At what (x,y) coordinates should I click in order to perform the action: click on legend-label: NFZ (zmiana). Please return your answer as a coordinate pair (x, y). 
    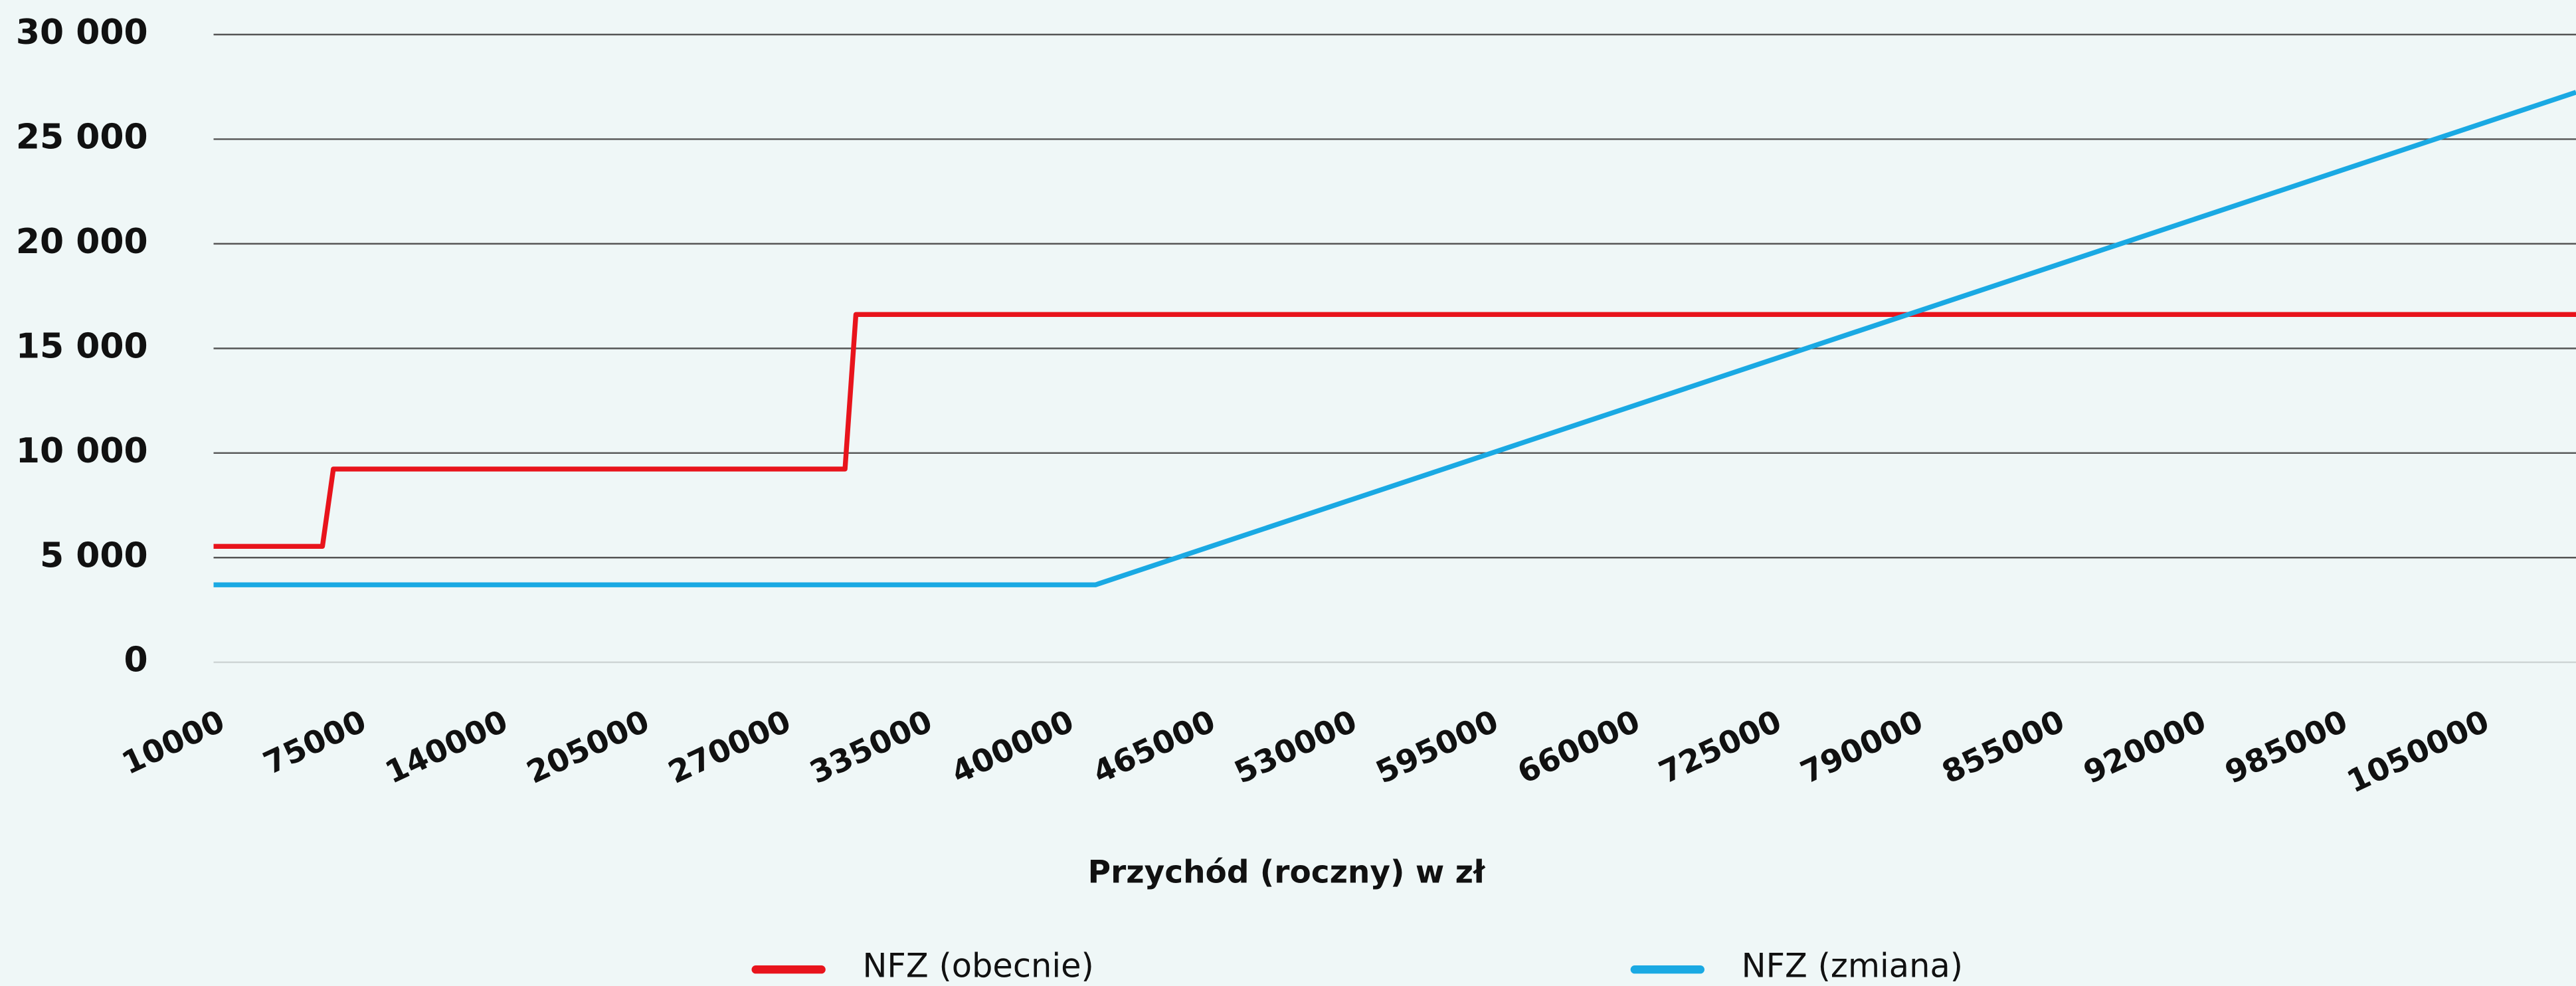
    Looking at the image, I should click on (1852, 965).